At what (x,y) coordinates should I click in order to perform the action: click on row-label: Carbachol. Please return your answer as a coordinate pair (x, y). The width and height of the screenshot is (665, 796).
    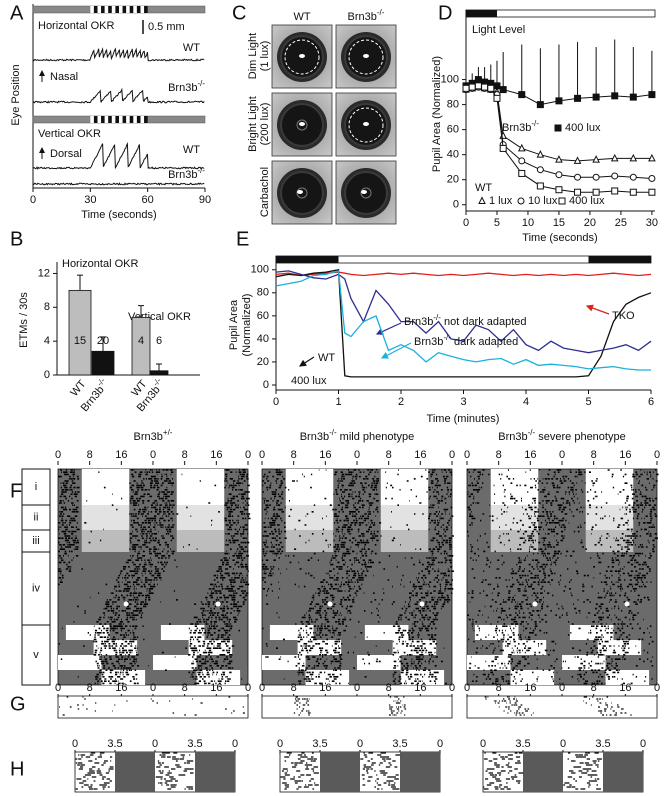
    Looking at the image, I should click on (265, 192).